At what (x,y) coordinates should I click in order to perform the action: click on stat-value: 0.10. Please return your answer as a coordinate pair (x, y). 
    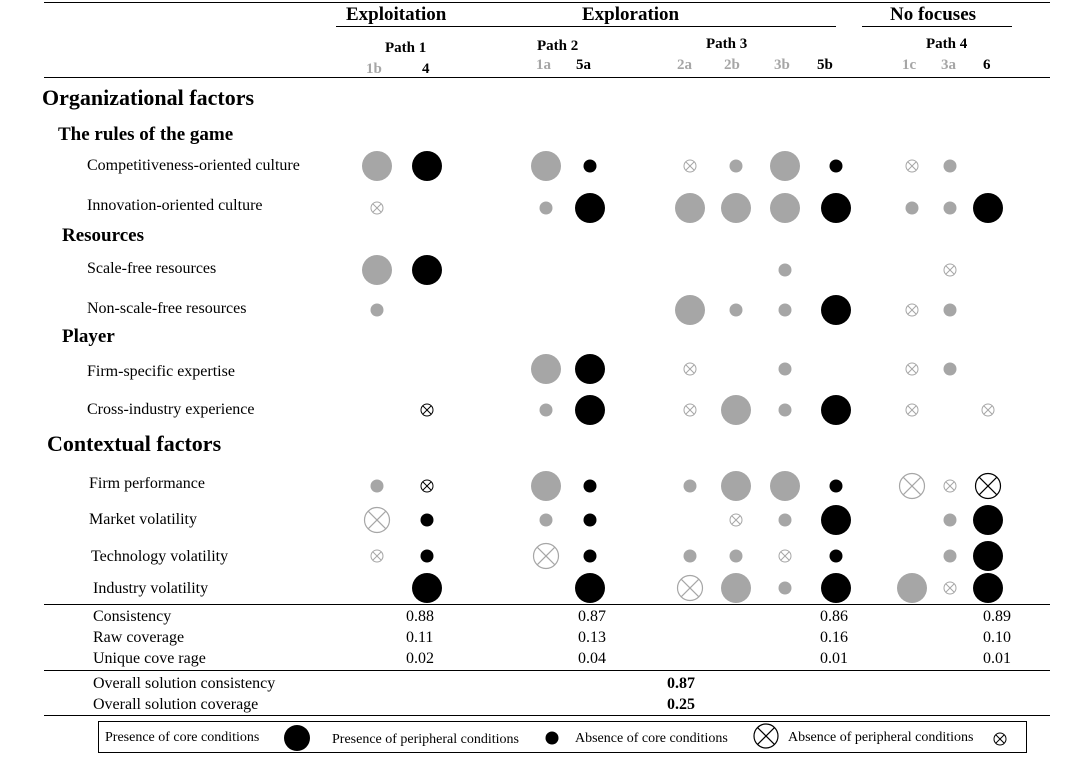
    Looking at the image, I should click on (997, 637).